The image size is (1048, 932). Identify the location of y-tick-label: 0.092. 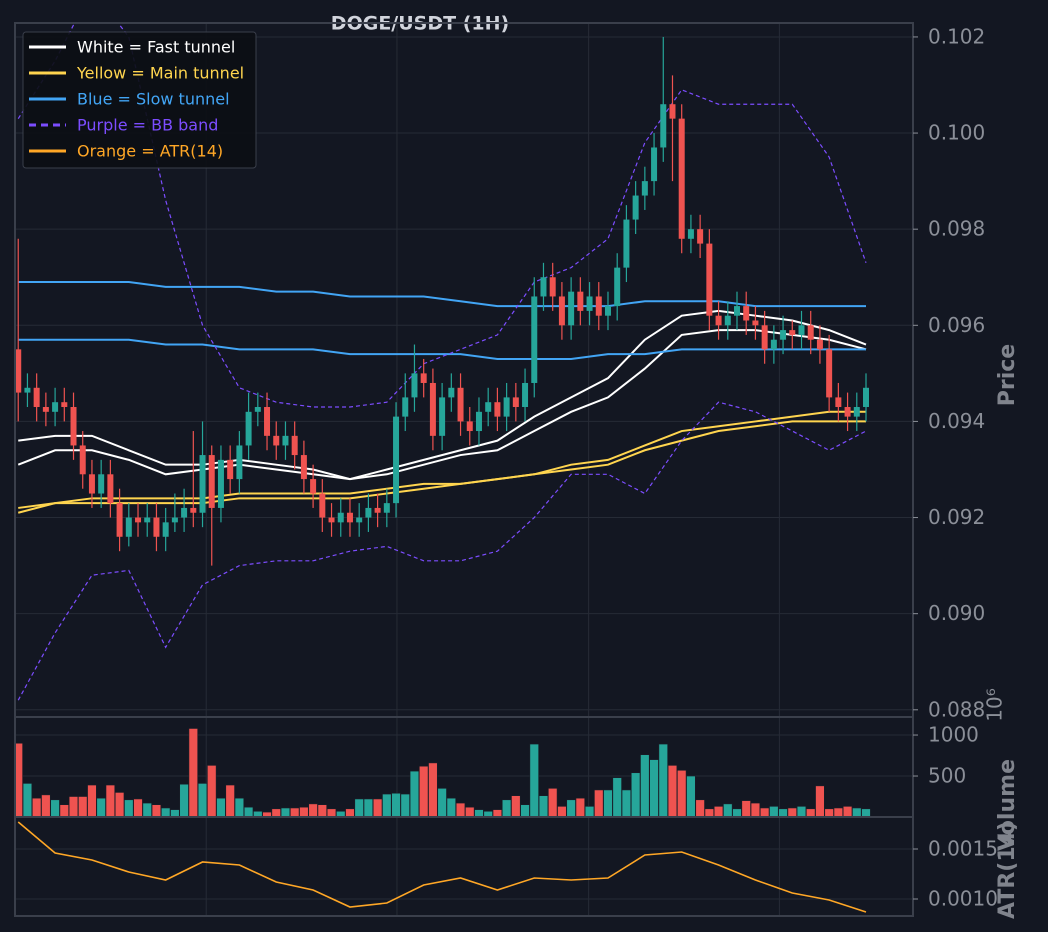
(956, 517).